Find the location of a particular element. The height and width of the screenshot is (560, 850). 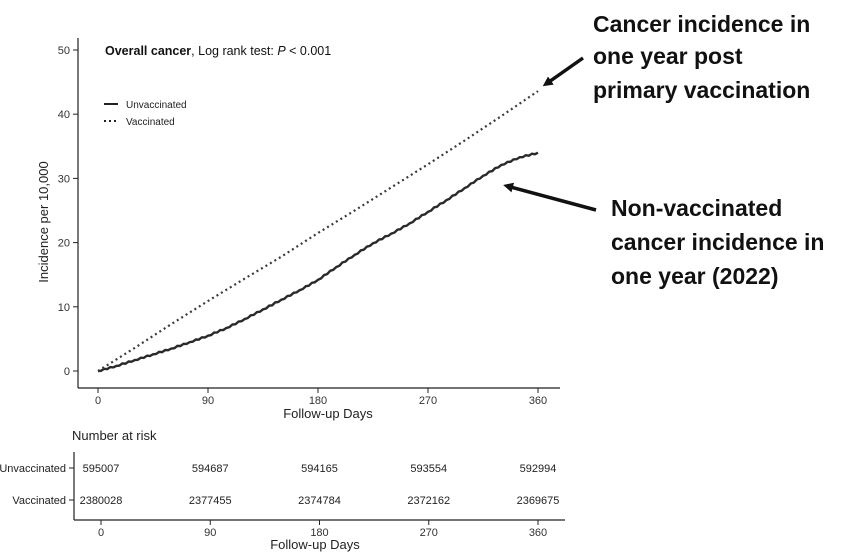

x-tick-label: 270 is located at coordinates (428, 401).